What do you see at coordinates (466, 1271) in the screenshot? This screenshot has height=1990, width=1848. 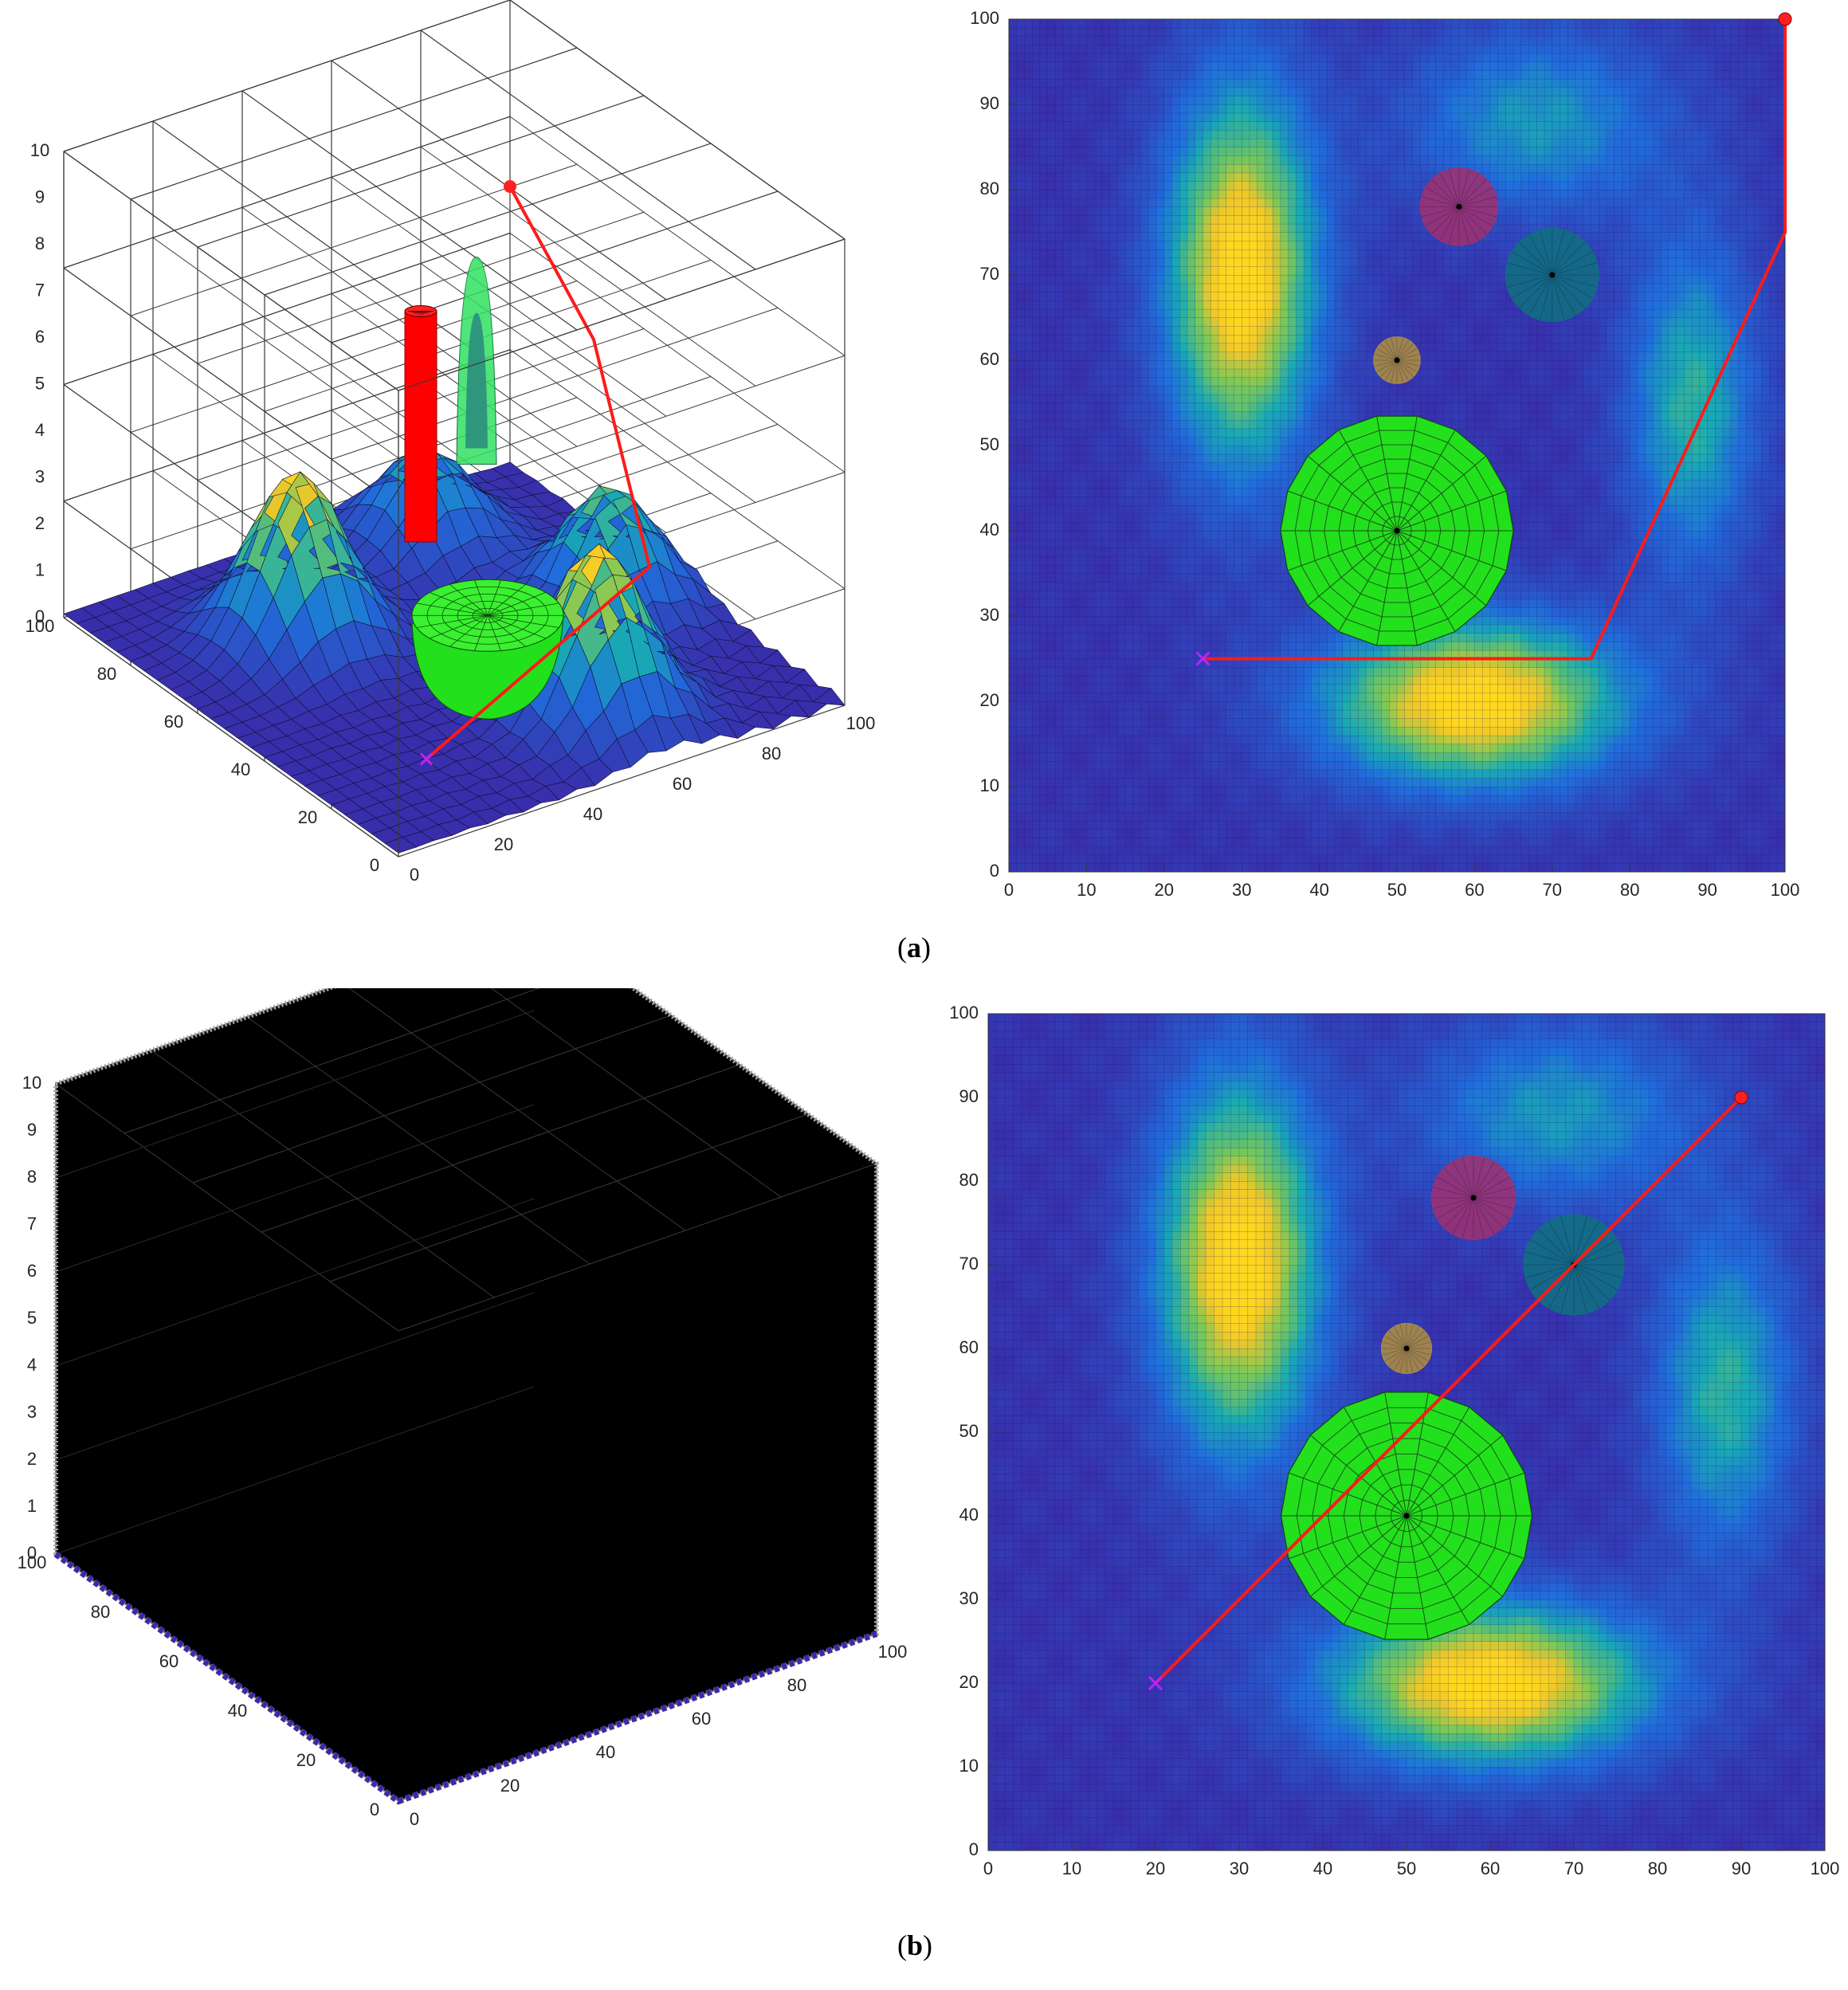 I see `box-grid` at bounding box center [466, 1271].